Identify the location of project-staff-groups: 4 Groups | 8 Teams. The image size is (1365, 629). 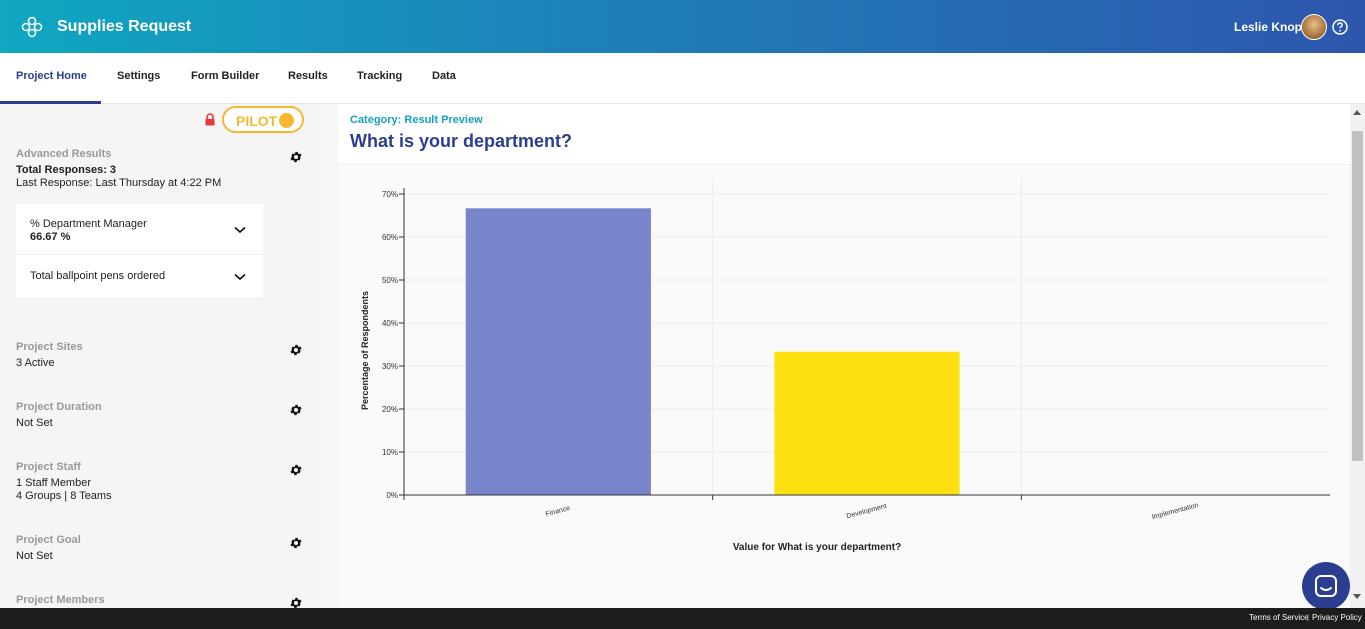
(64, 496).